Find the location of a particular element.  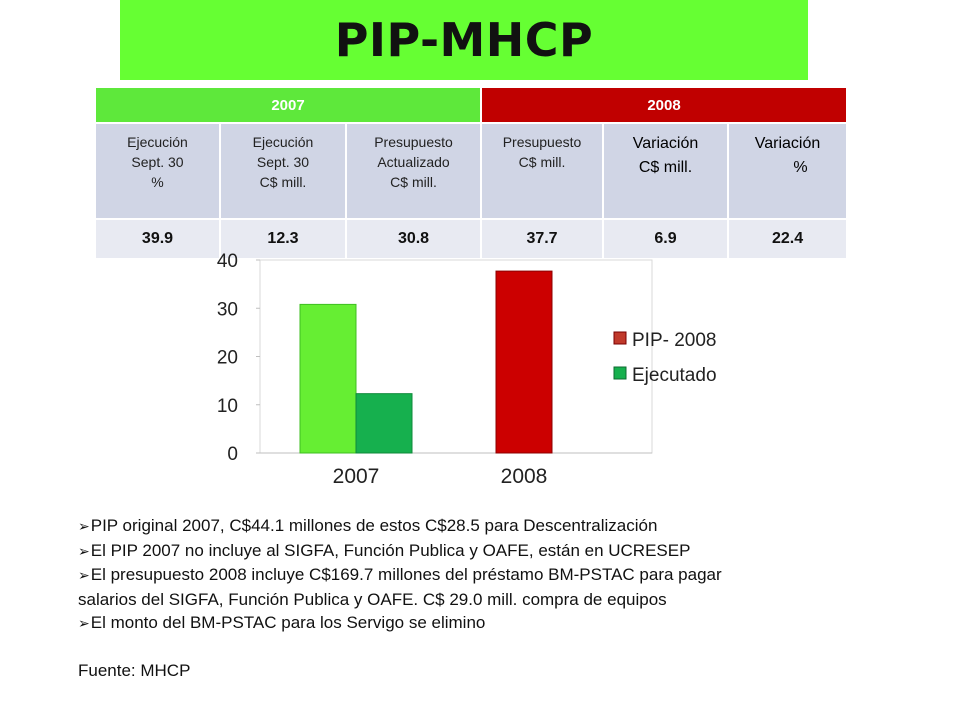

col-header-presupuesto-actualizado: Presupuesto Actualizado C$ mill. is located at coordinates (414, 171).